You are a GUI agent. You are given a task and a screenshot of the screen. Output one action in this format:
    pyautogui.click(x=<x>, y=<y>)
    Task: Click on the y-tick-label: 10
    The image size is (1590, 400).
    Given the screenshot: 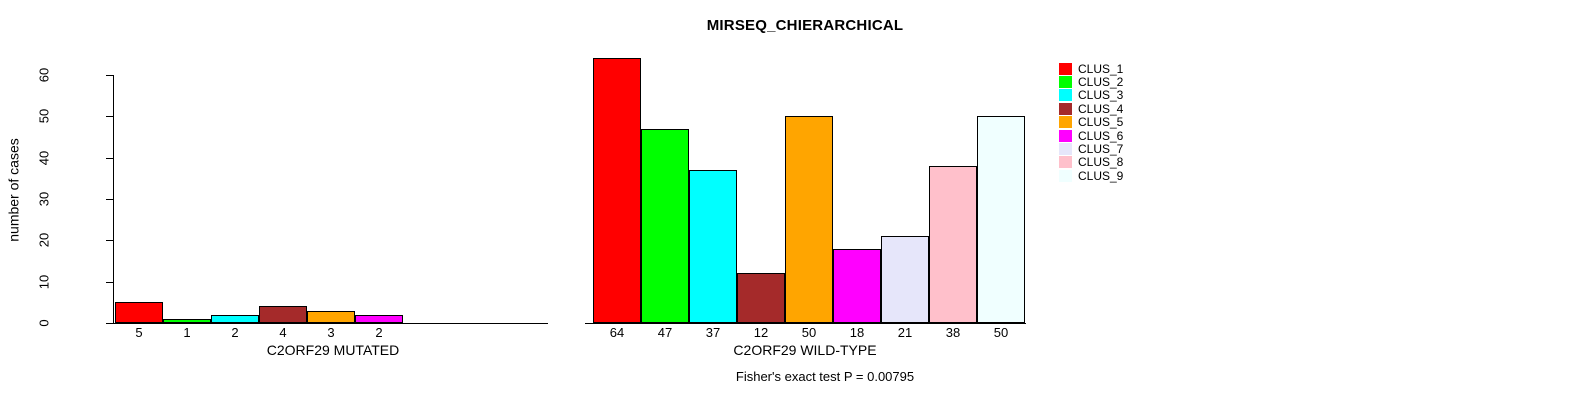 What is the action you would take?
    pyautogui.click(x=44, y=282)
    